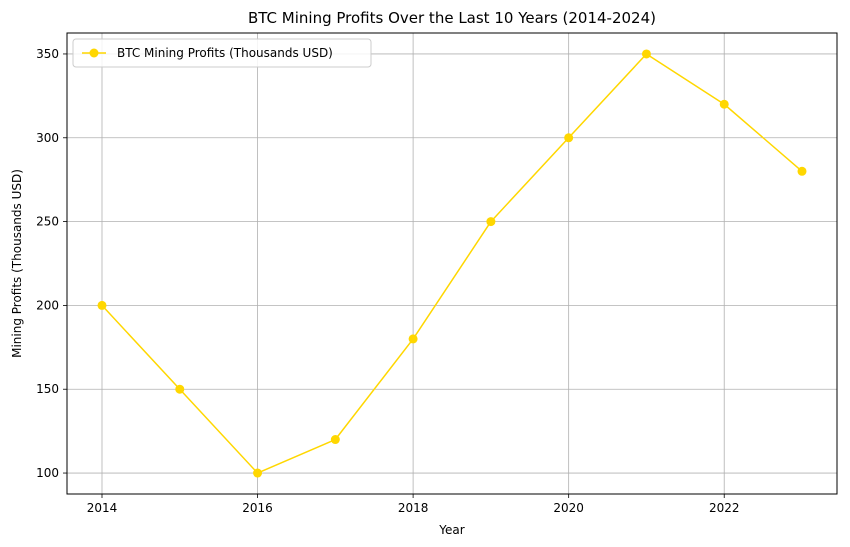 The height and width of the screenshot is (547, 850). What do you see at coordinates (451, 530) in the screenshot?
I see `x-axis-label: Year` at bounding box center [451, 530].